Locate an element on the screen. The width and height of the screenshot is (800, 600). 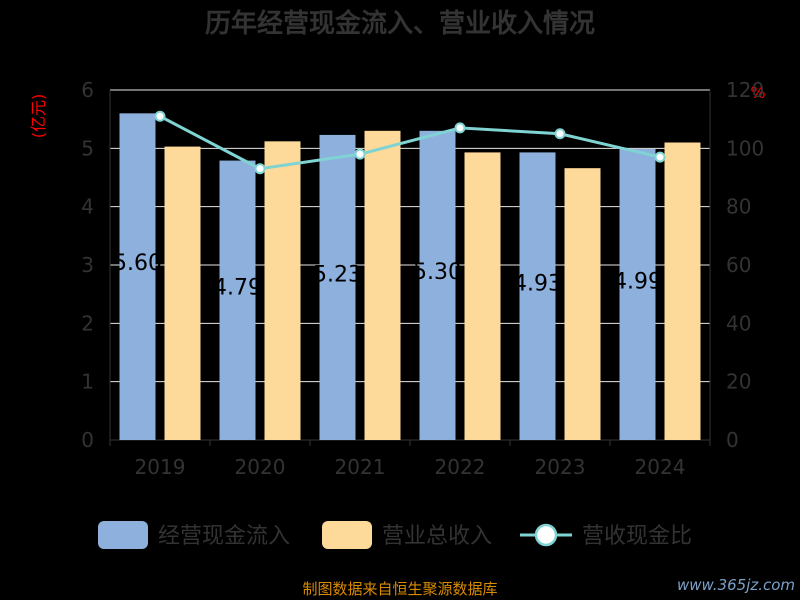
right-tick-label: 20 is located at coordinates (738, 382).